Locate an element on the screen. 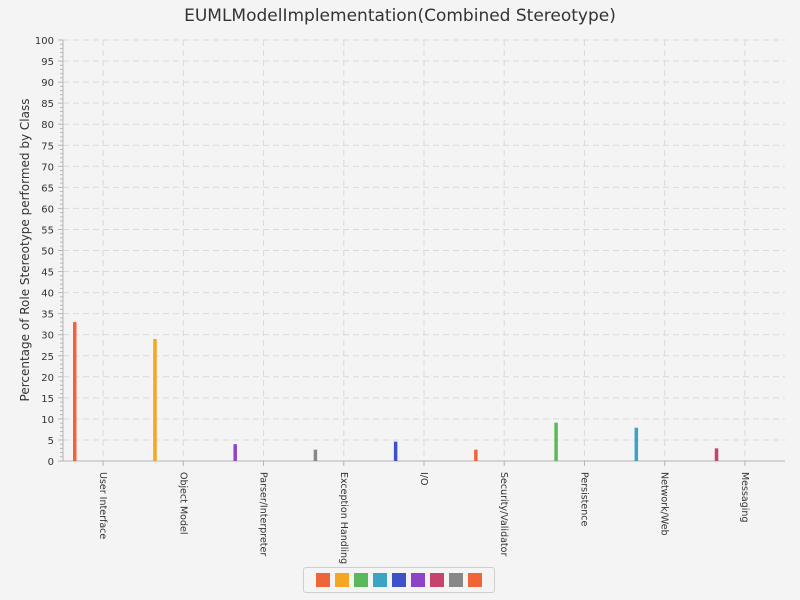 This screenshot has height=600, width=800. y-tick-label: 15 is located at coordinates (47, 399).